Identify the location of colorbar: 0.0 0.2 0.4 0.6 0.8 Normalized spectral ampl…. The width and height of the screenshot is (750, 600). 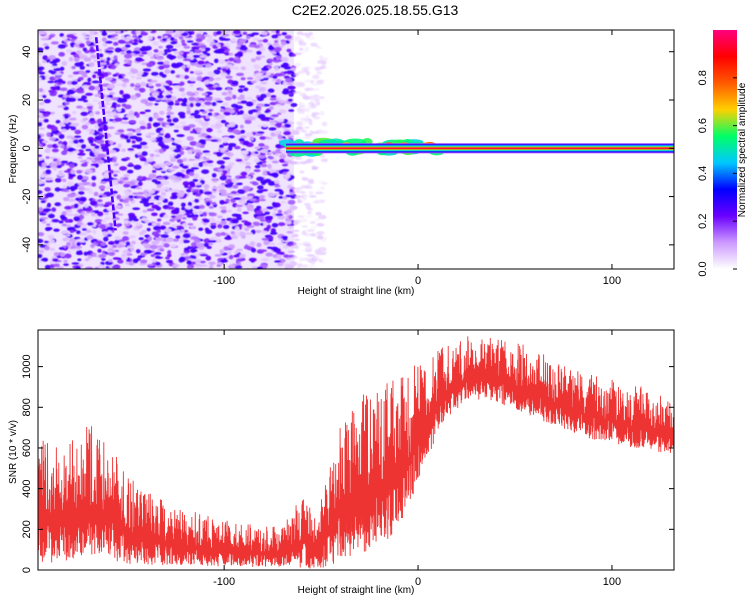
(722, 153).